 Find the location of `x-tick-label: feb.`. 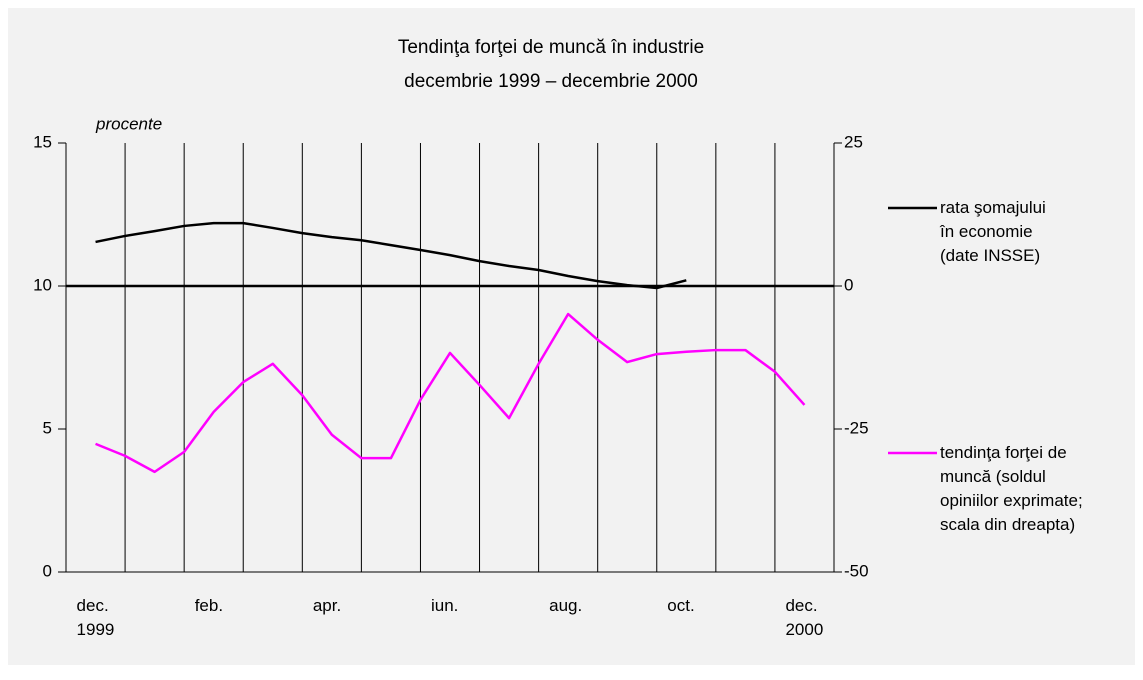

x-tick-label: feb. is located at coordinates (209, 605).